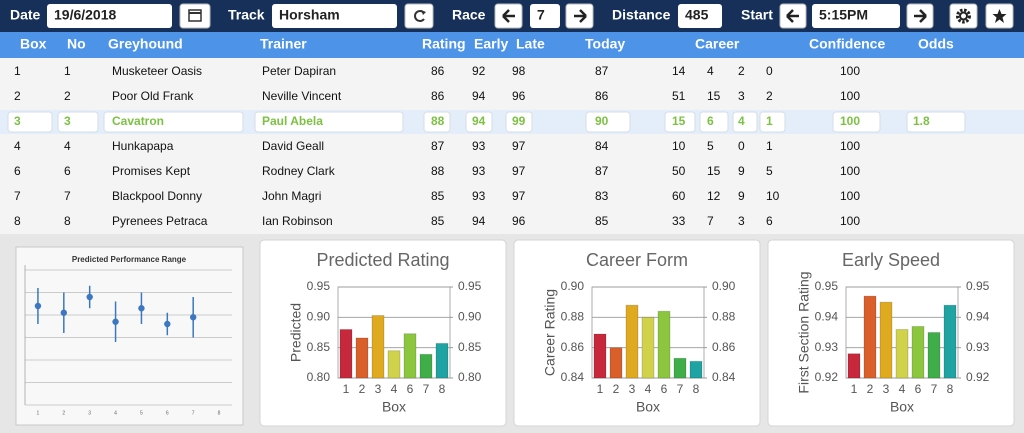 The width and height of the screenshot is (1024, 433). What do you see at coordinates (936, 44) in the screenshot?
I see `column-header: Odds` at bounding box center [936, 44].